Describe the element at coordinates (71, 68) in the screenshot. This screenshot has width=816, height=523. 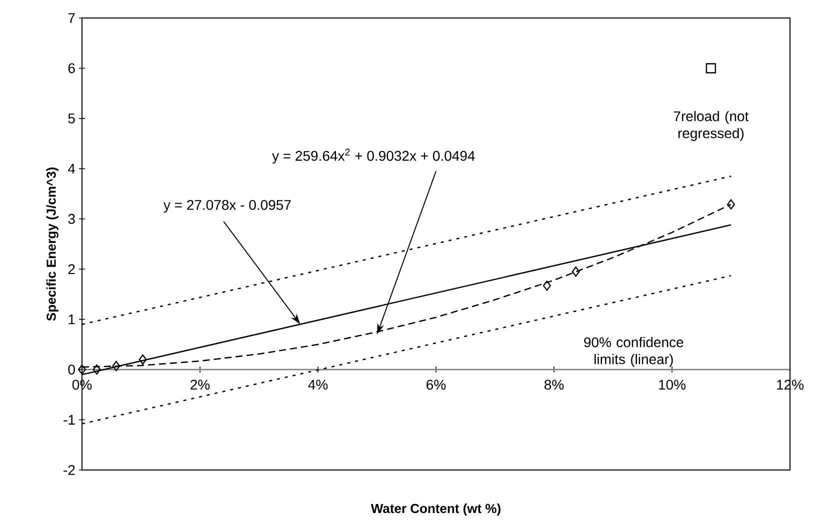
I see `y-tick-label: 6` at that location.